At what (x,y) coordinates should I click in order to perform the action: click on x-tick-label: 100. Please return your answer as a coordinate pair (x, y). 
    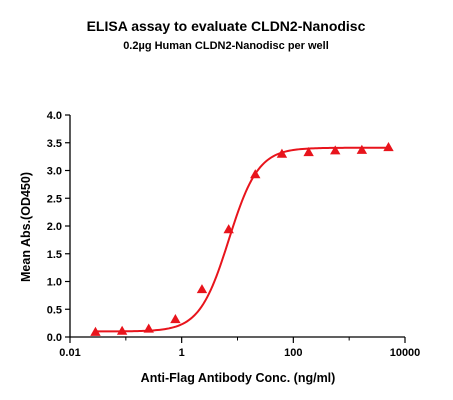
    Looking at the image, I should click on (293, 353).